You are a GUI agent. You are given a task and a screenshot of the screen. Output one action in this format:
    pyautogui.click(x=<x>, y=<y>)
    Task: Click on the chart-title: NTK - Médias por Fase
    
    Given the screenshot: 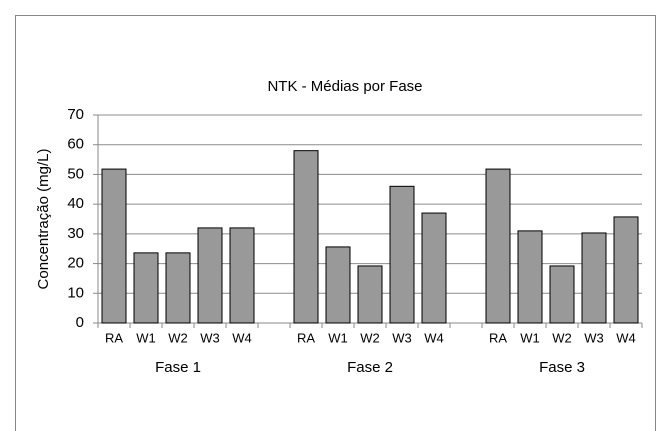 What is the action you would take?
    pyautogui.click(x=344, y=86)
    